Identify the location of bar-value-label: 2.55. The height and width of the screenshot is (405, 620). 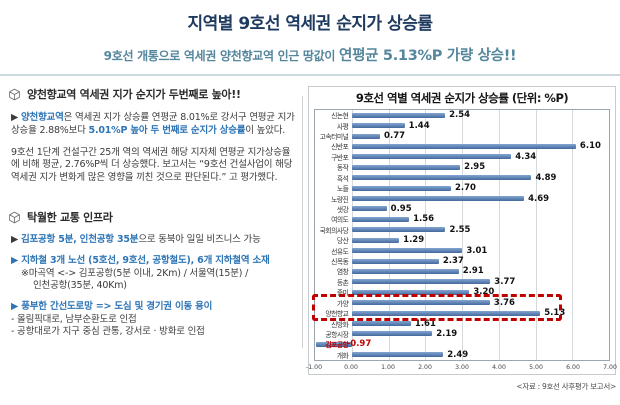
(460, 229).